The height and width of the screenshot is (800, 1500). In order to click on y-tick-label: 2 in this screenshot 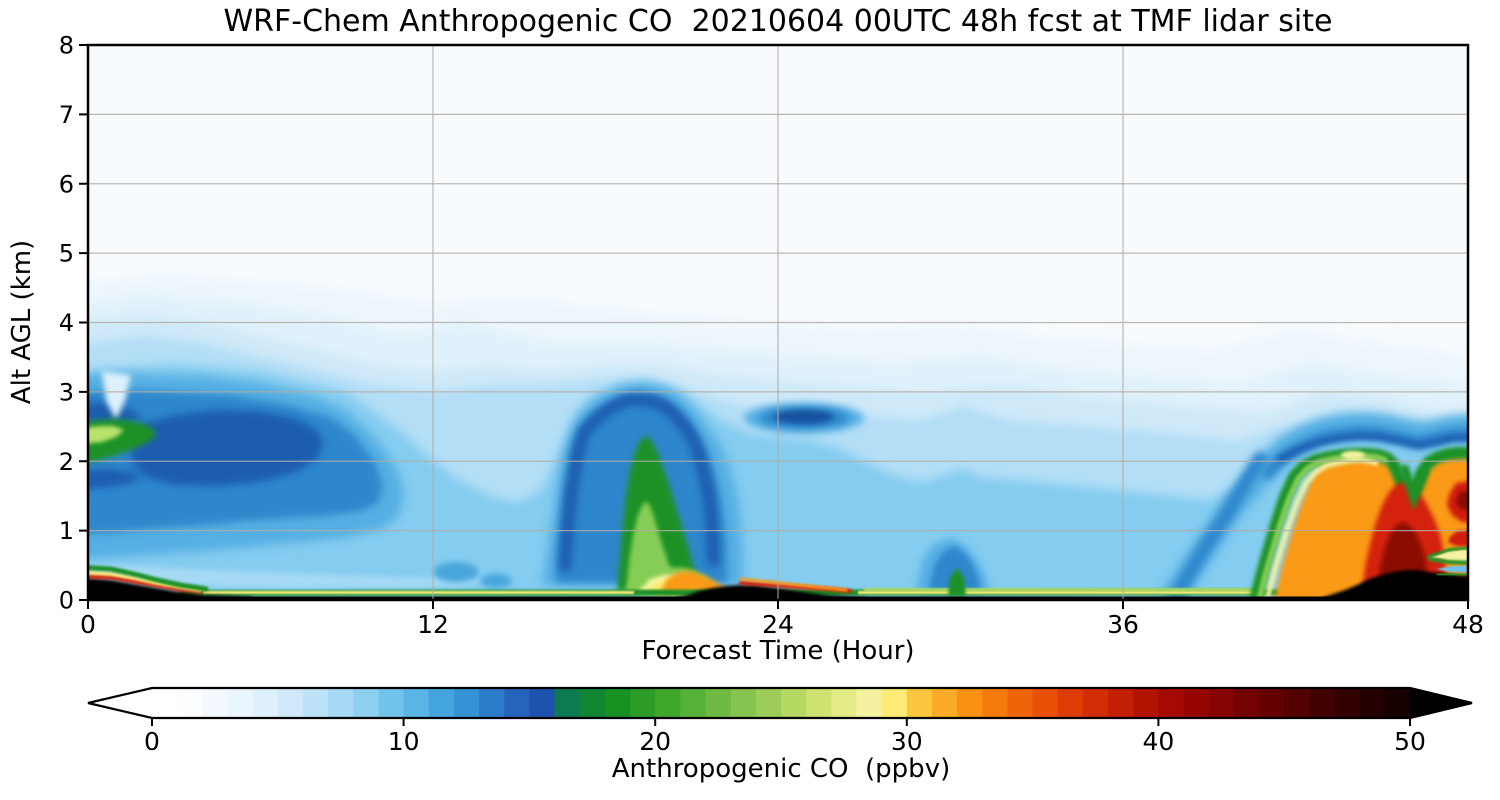, I will do `click(66, 462)`.